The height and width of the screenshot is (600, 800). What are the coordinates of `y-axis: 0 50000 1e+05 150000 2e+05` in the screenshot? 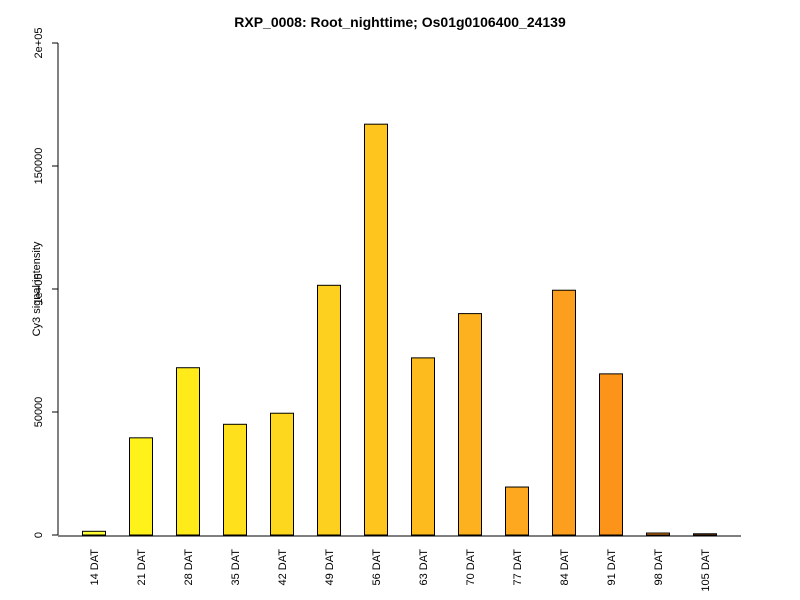 It's located at (46, 283).